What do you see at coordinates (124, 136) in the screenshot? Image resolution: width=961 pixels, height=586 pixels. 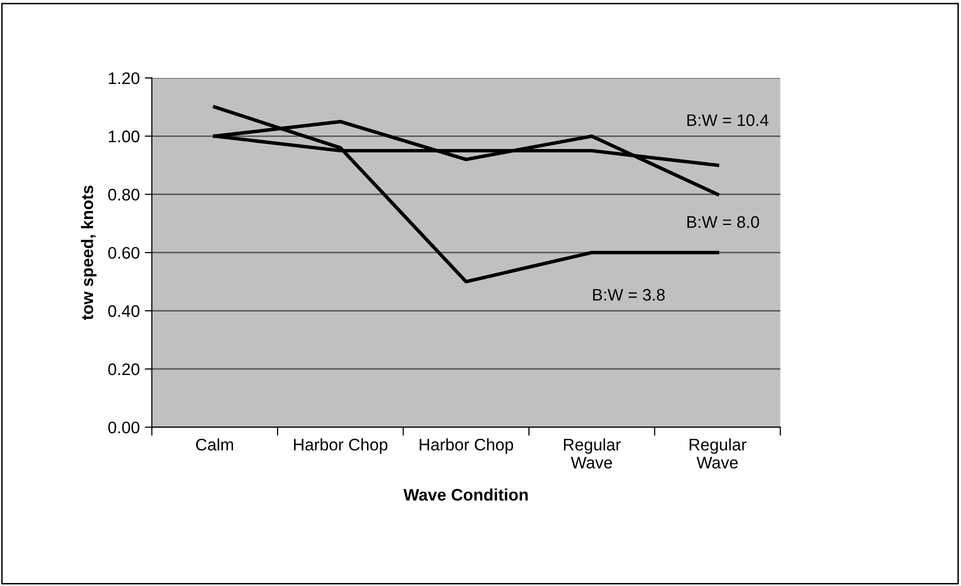 I see `y-tick-label: 1.00` at bounding box center [124, 136].